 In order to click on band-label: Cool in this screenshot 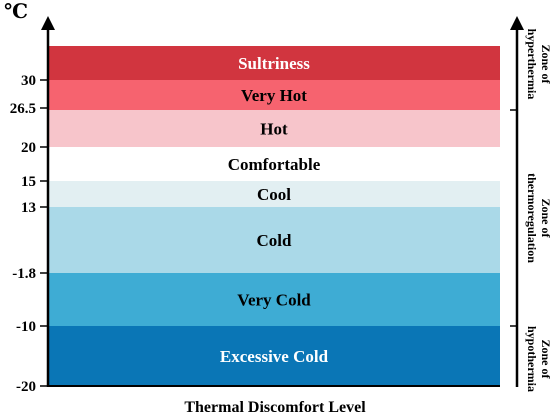, I will do `click(274, 194)`.